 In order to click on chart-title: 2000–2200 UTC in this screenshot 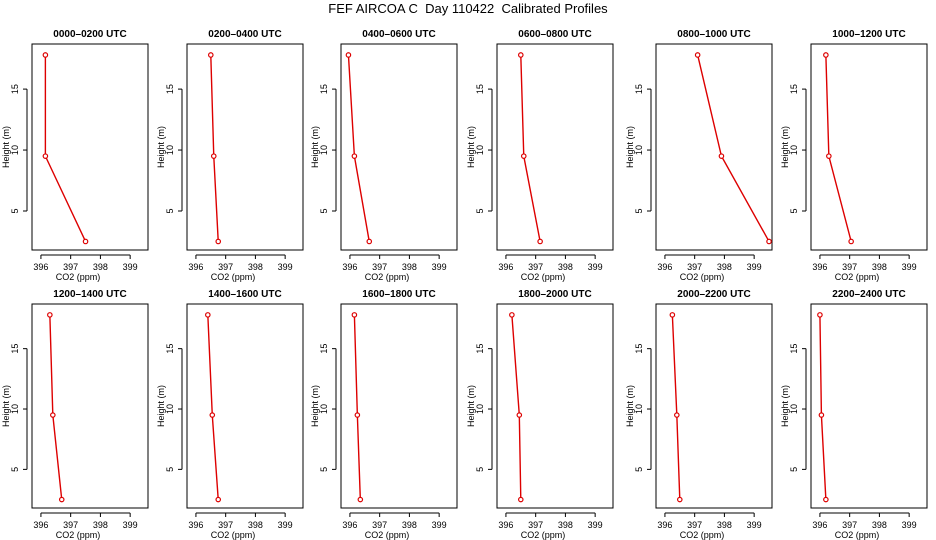, I will do `click(713, 294)`.